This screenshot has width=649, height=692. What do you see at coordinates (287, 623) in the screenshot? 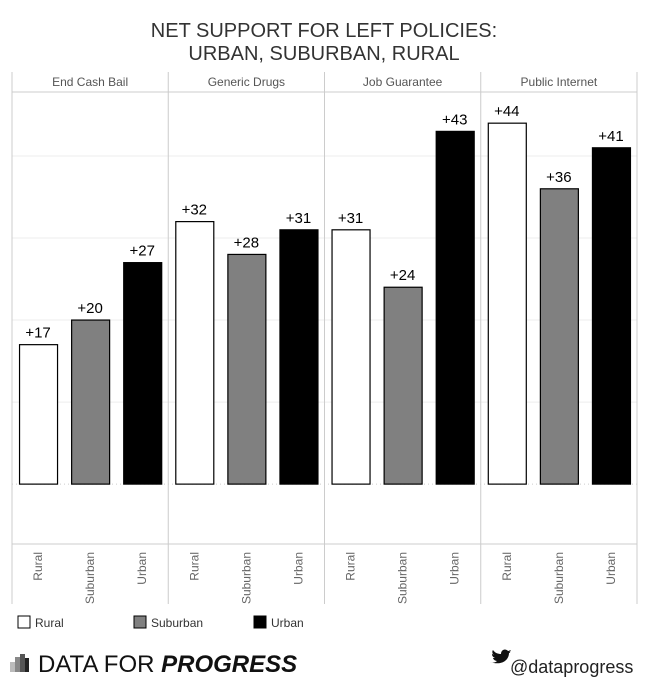
I see `legend-label: Urban` at bounding box center [287, 623].